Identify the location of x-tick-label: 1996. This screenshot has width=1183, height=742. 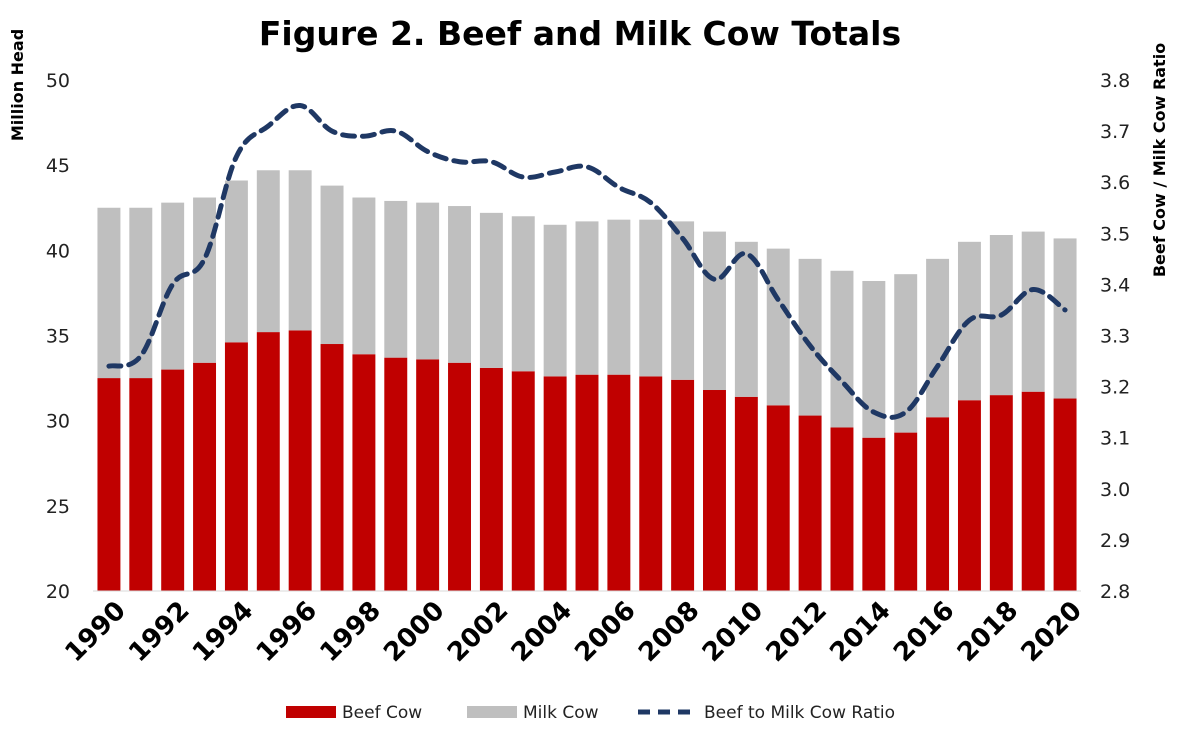
(287, 632).